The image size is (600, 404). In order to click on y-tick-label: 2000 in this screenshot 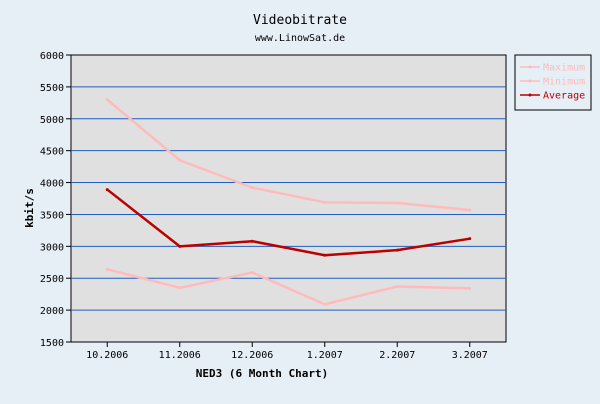, I will do `click(52, 311)`.